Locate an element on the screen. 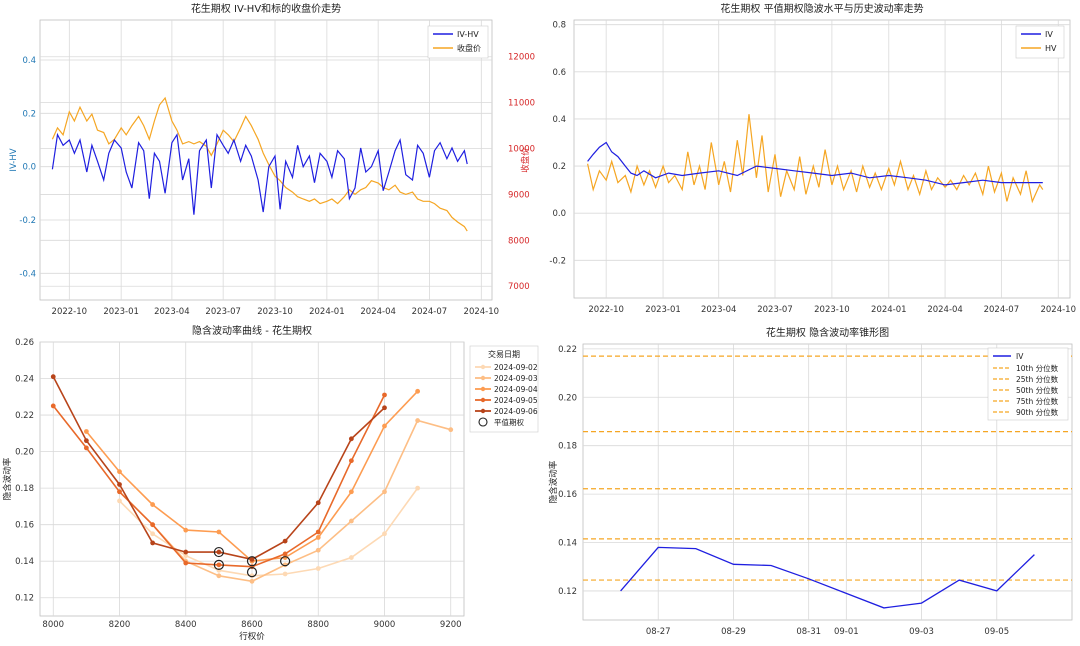 This screenshot has width=1080, height=646. x-tick-label: 9200 is located at coordinates (451, 625).